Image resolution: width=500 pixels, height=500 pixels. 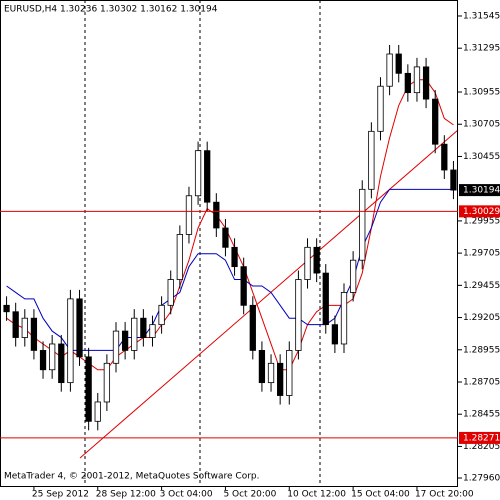 What do you see at coordinates (481, 286) in the screenshot?
I see `y-tick-label: 1.29455` at bounding box center [481, 286].